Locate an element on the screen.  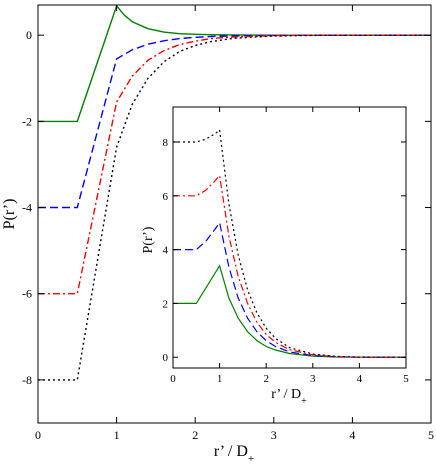
inset-y-tick-label: 6 is located at coordinates (166, 197).